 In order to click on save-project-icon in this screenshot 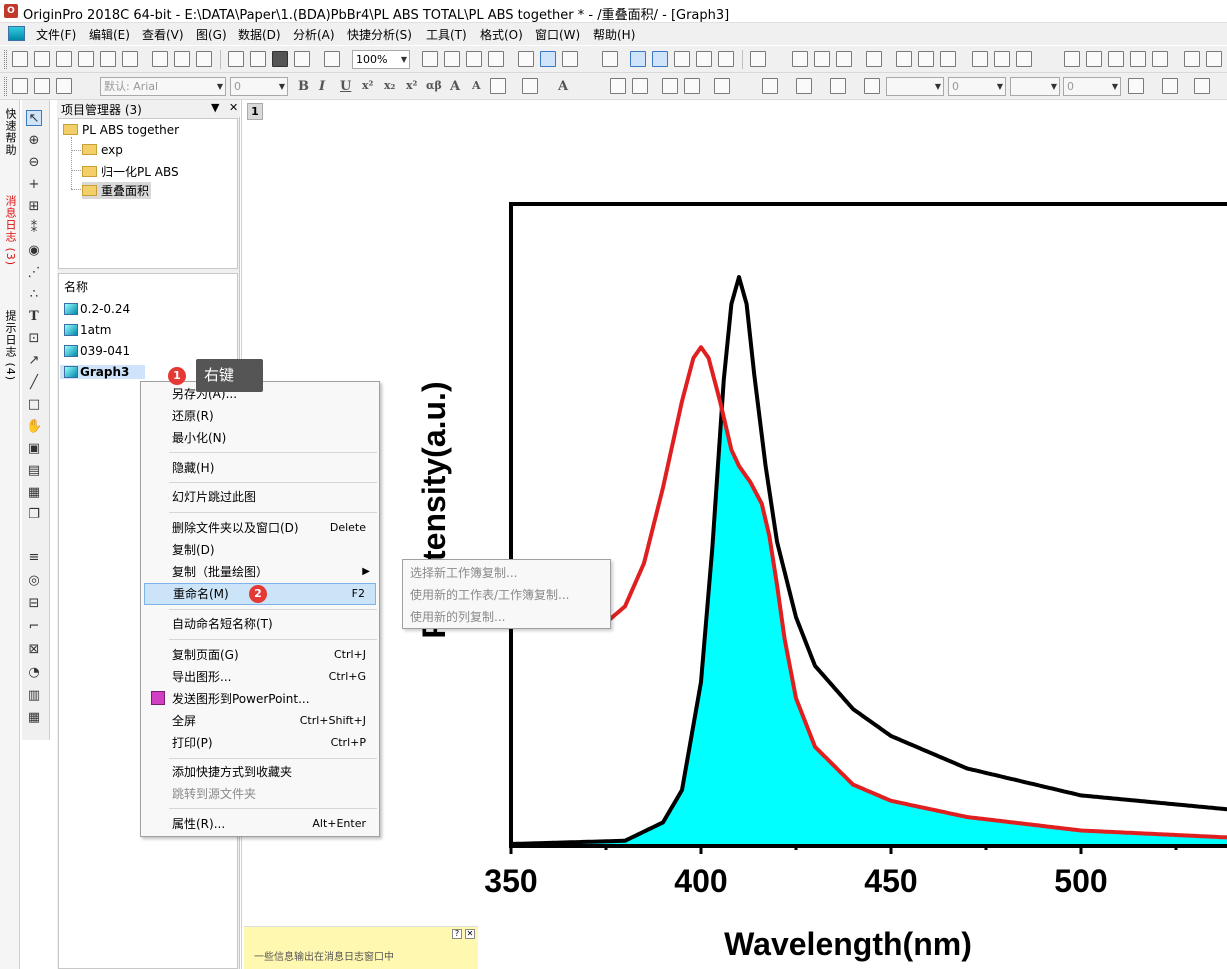, I will do `click(280, 59)`.